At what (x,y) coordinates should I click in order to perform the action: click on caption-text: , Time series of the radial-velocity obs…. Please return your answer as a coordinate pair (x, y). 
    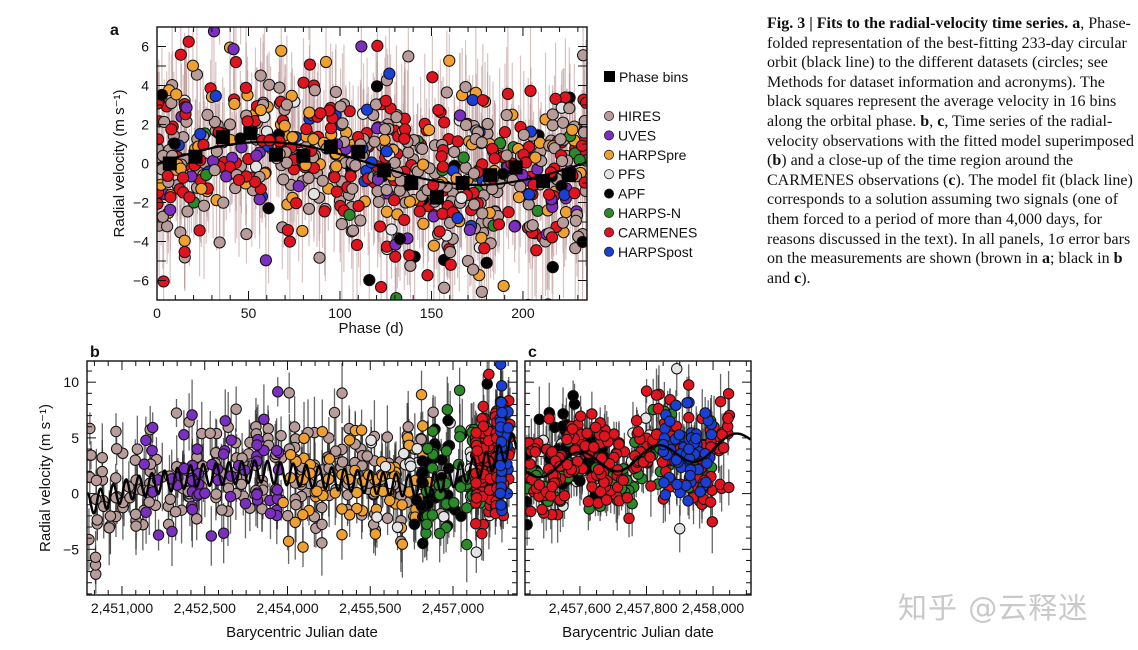
    Looking at the image, I should click on (951, 141).